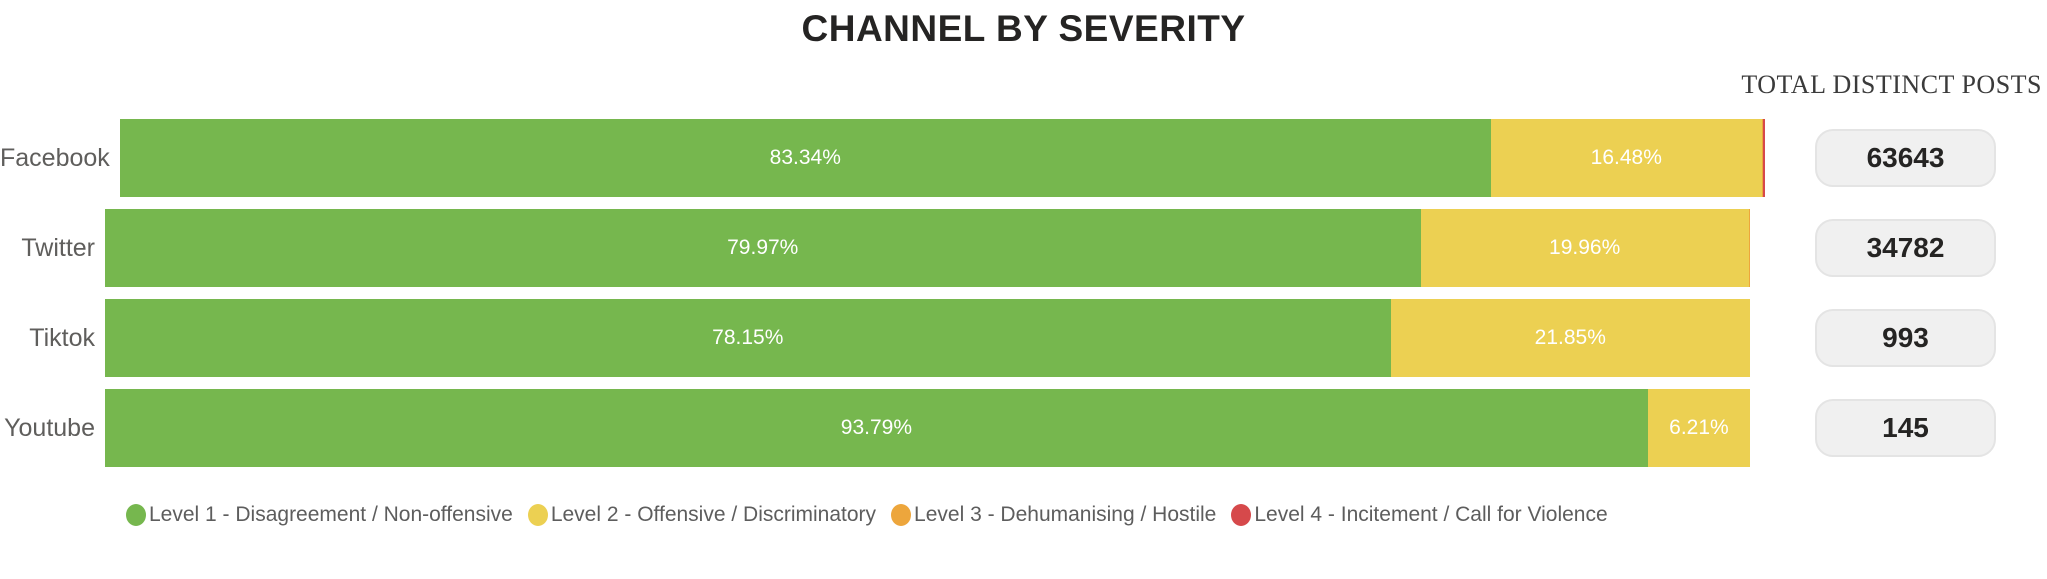 This screenshot has width=2047, height=579. What do you see at coordinates (537, 515) in the screenshot?
I see `legend-dot-level2-icon` at bounding box center [537, 515].